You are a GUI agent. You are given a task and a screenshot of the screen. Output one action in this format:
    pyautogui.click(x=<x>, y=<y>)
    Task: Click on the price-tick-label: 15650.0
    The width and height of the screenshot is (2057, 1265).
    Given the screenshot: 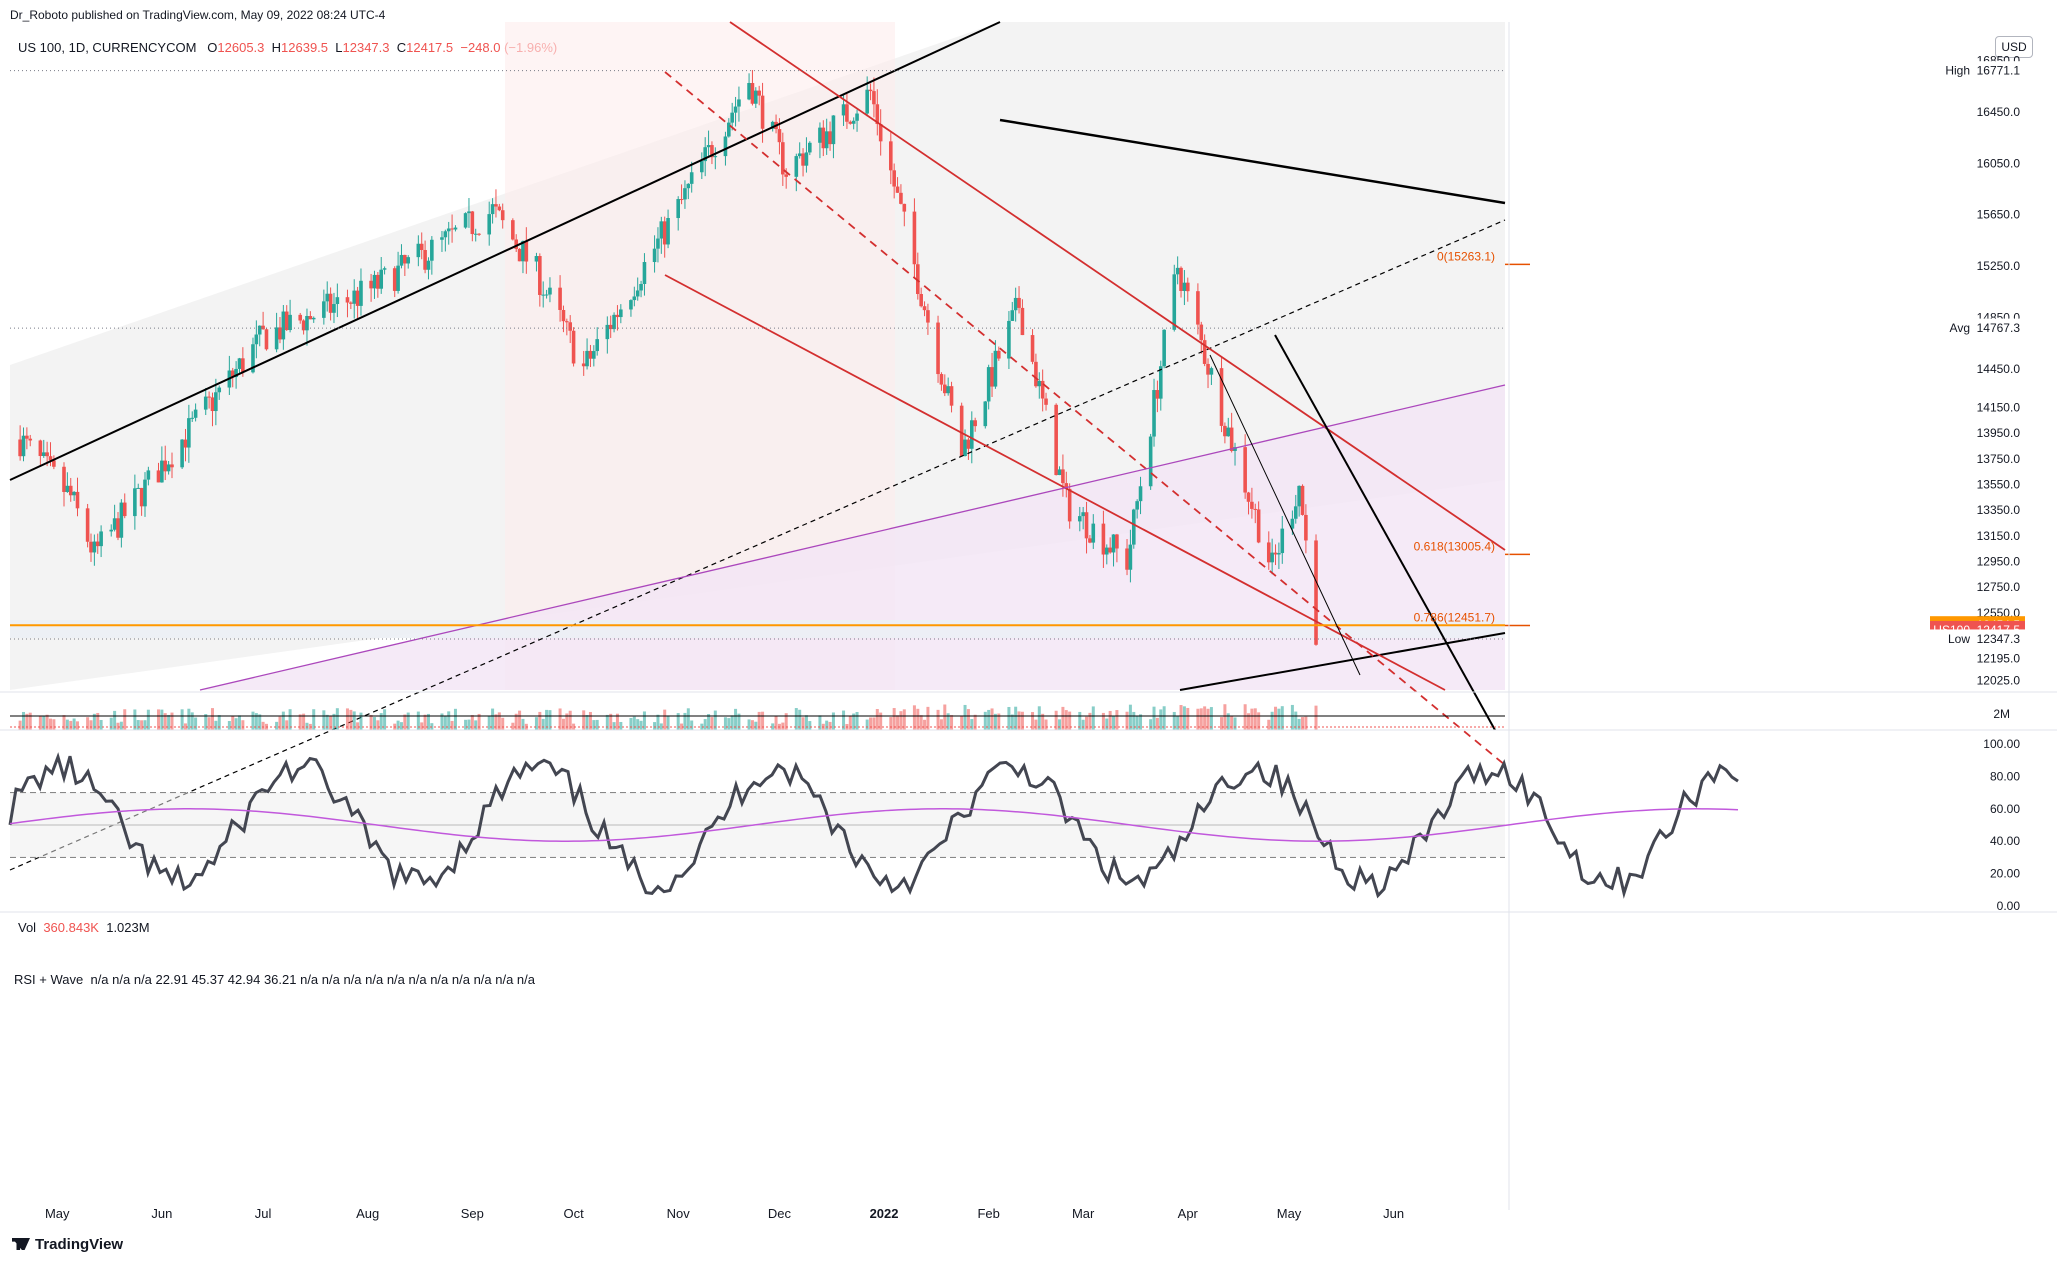 What is the action you would take?
    pyautogui.click(x=1999, y=215)
    